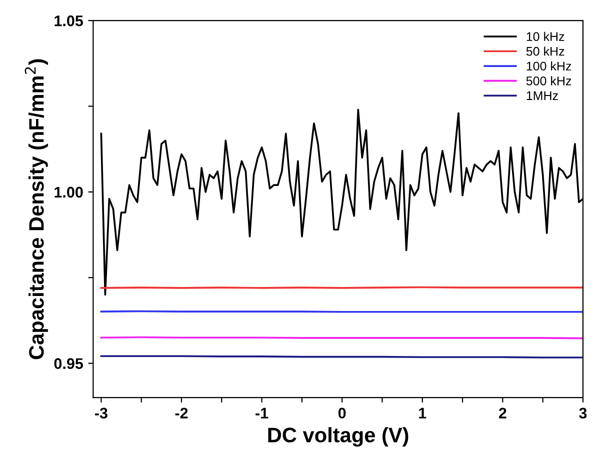 The image size is (601, 457). What do you see at coordinates (583, 413) in the screenshot?
I see `x-tick-label: 3` at bounding box center [583, 413].